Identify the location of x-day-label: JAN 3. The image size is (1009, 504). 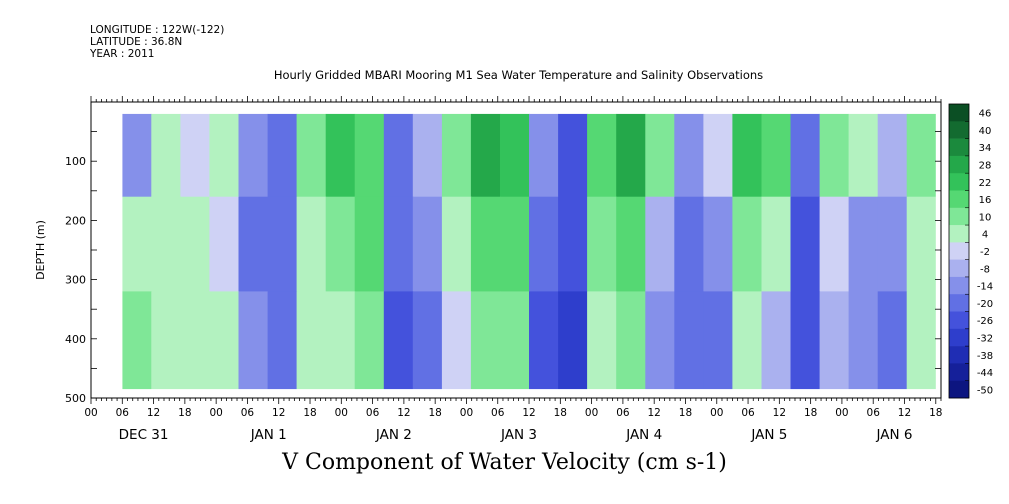
(518, 435).